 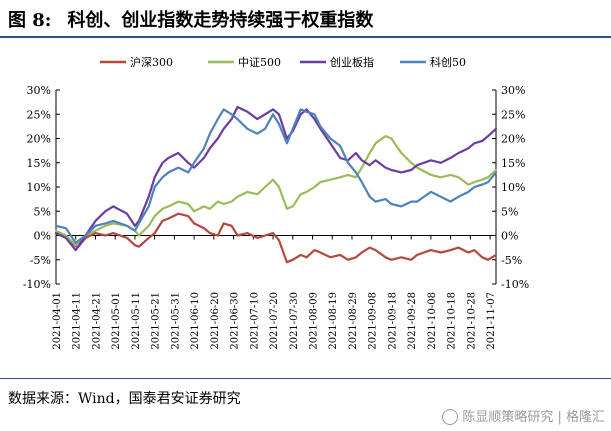 What do you see at coordinates (96, 321) in the screenshot?
I see `x-tick-label: 2021-04-21` at bounding box center [96, 321].